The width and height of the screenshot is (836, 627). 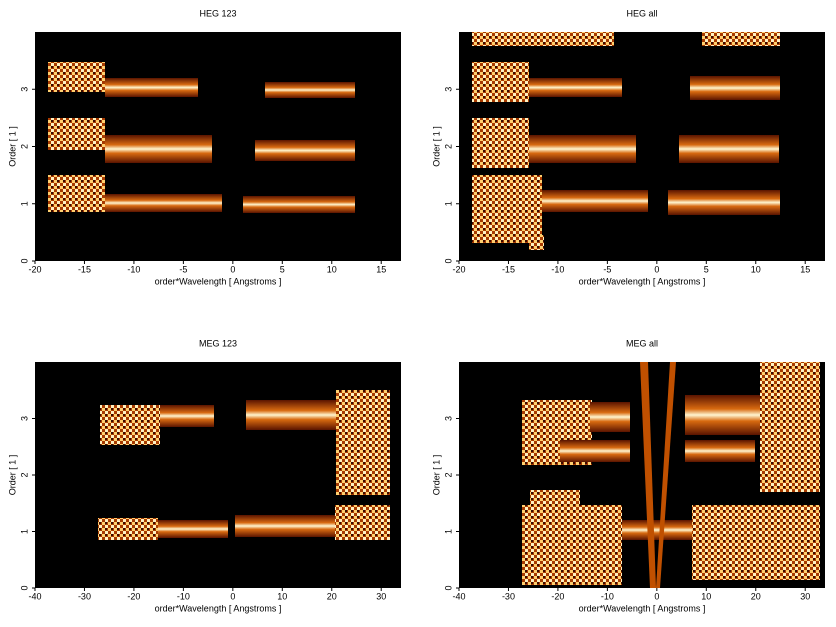 What do you see at coordinates (217, 13) in the screenshot?
I see `panel-title: HEG 123` at bounding box center [217, 13].